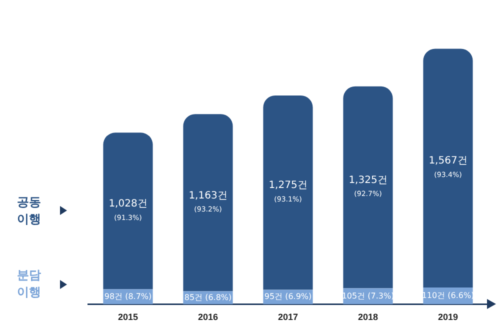 The image size is (502, 335). What do you see at coordinates (128, 296) in the screenshot?
I see `data-label: 98건 (8.7%)` at bounding box center [128, 296].